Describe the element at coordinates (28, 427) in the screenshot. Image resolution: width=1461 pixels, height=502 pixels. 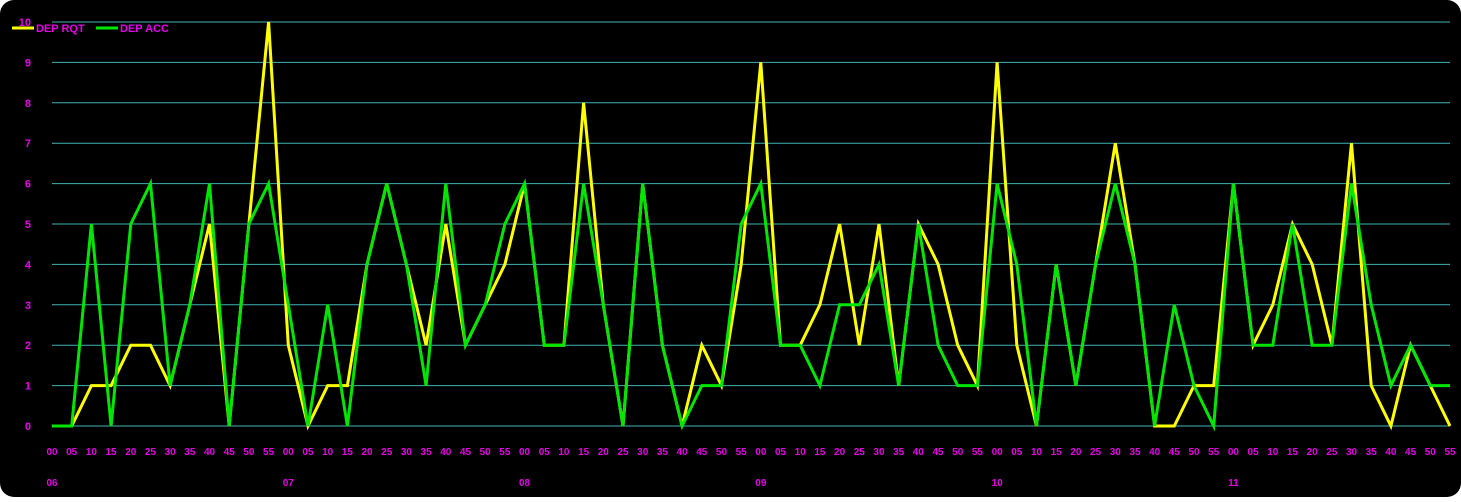
I see `y-tick-label: 0` at that location.